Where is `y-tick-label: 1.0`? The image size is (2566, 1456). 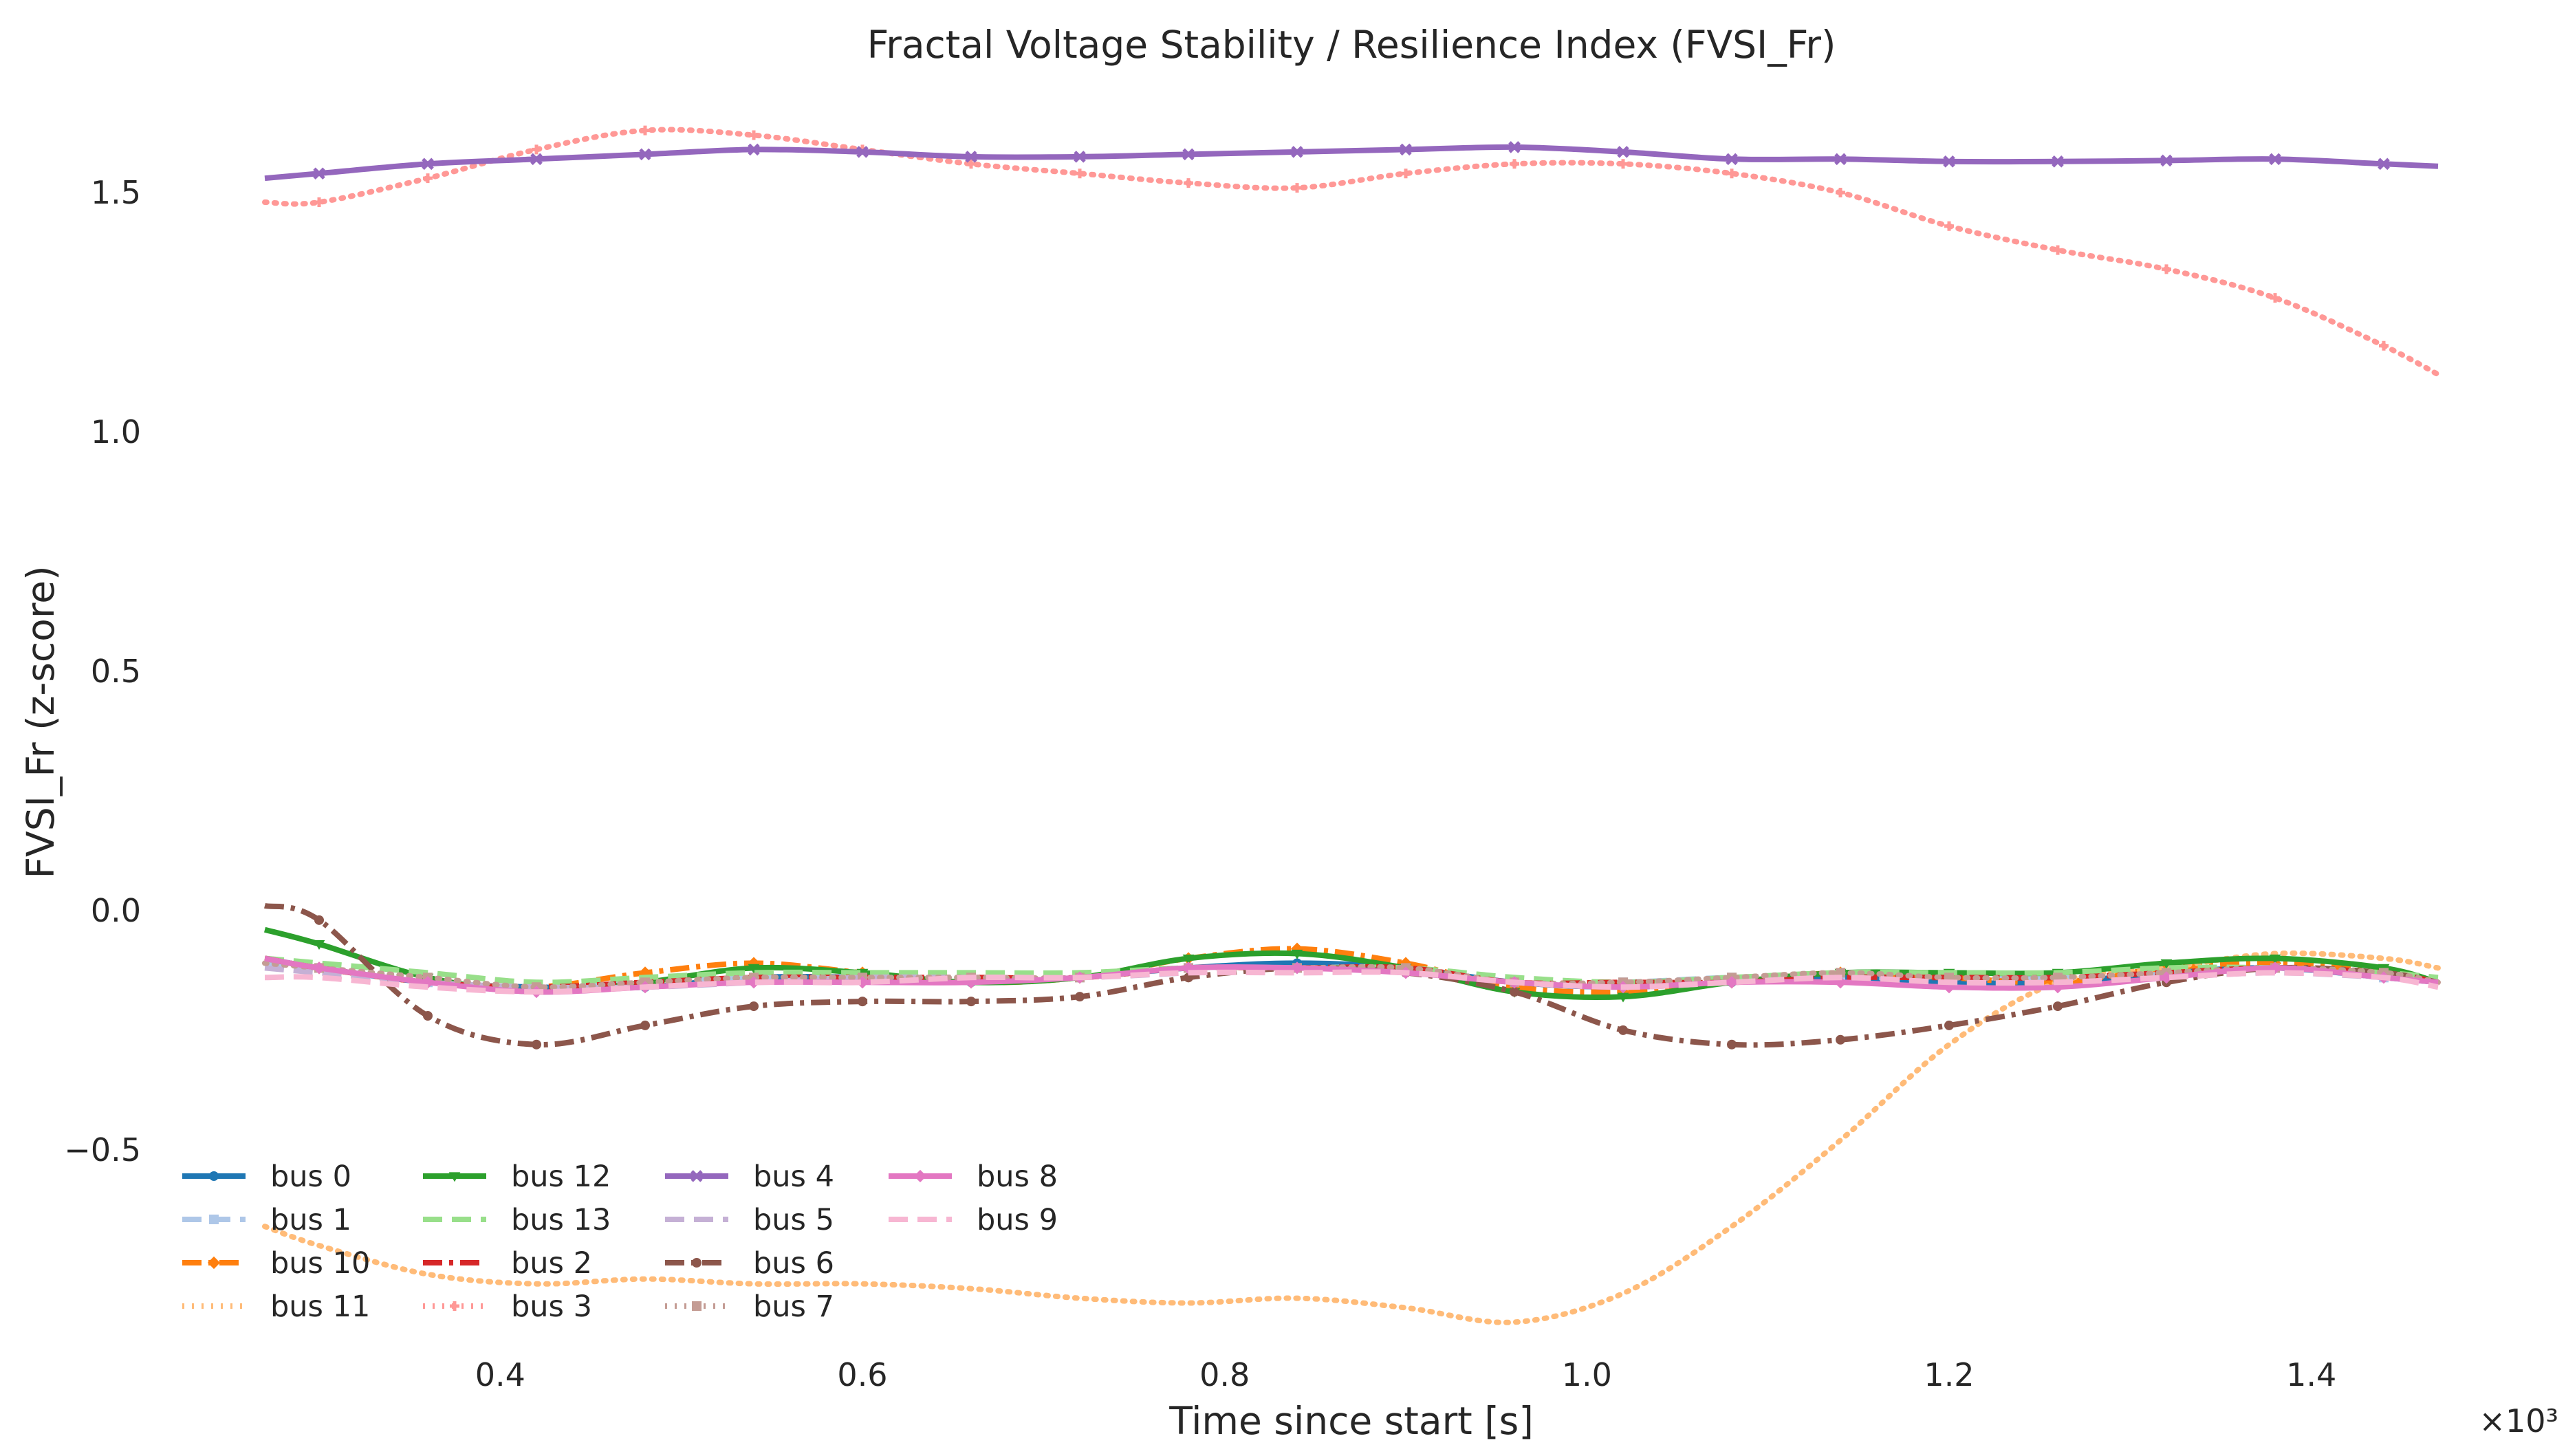 y-tick-label: 1.0 is located at coordinates (116, 431).